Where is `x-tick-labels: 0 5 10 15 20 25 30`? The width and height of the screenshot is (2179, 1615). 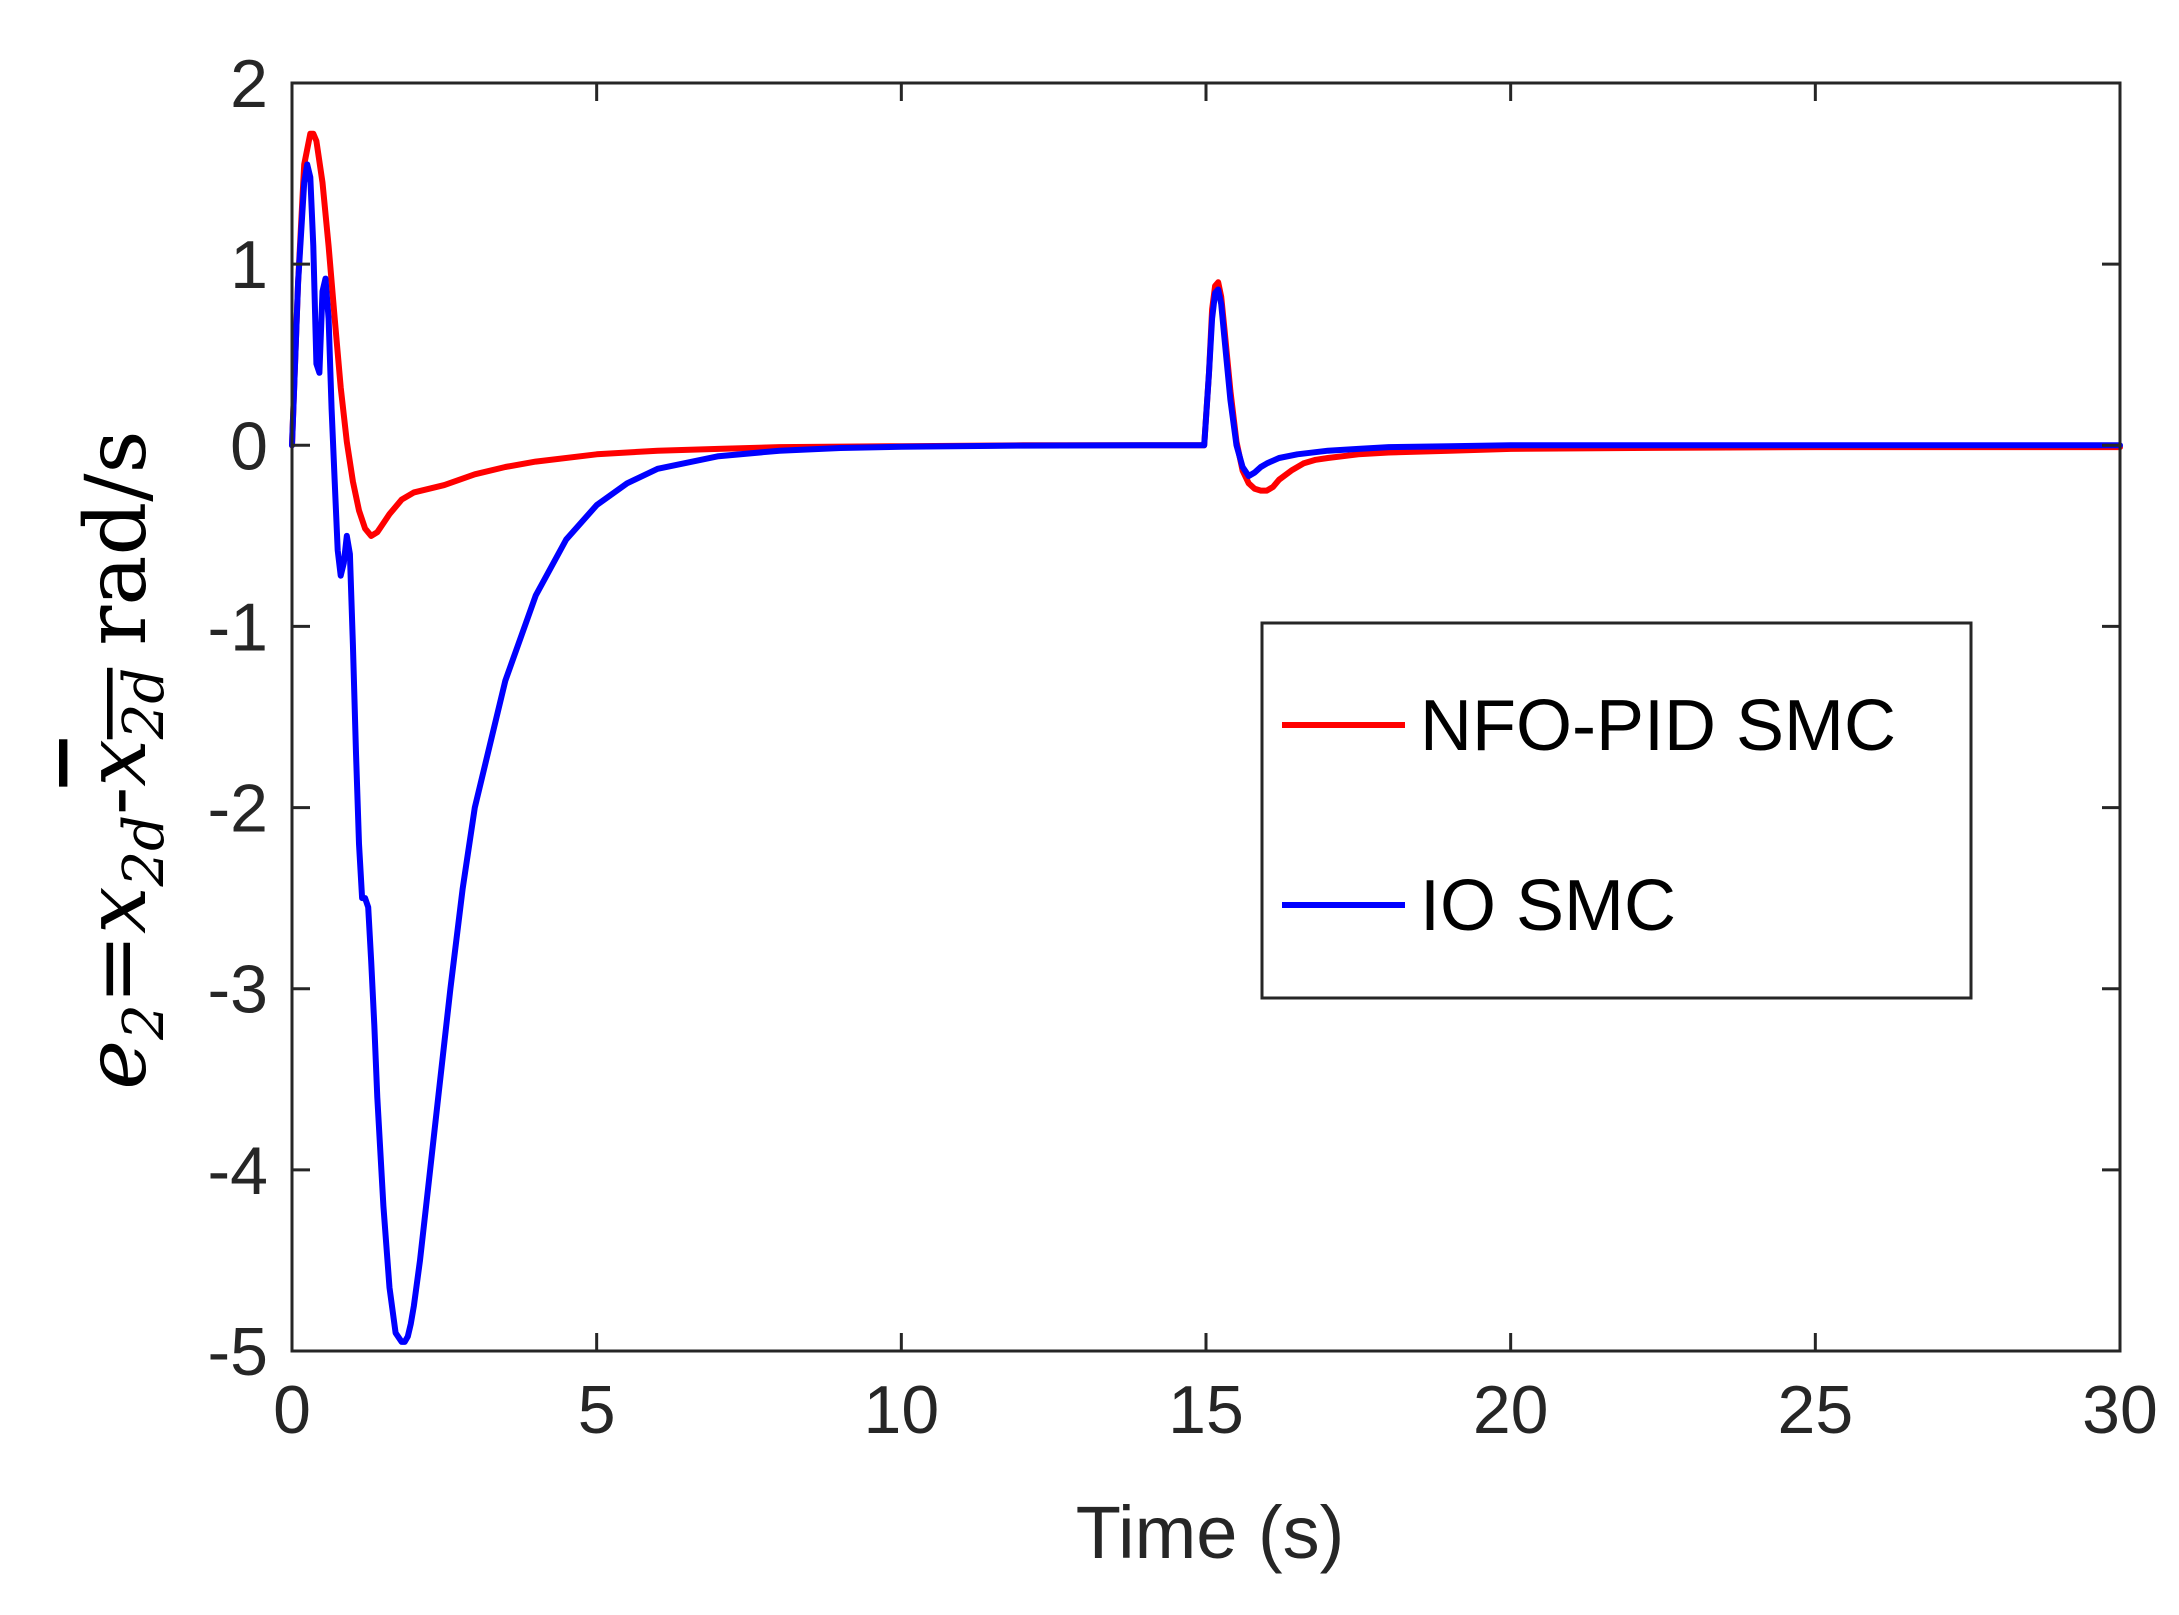
x-tick-labels: 0 5 10 15 20 25 30 is located at coordinates (1215, 1410).